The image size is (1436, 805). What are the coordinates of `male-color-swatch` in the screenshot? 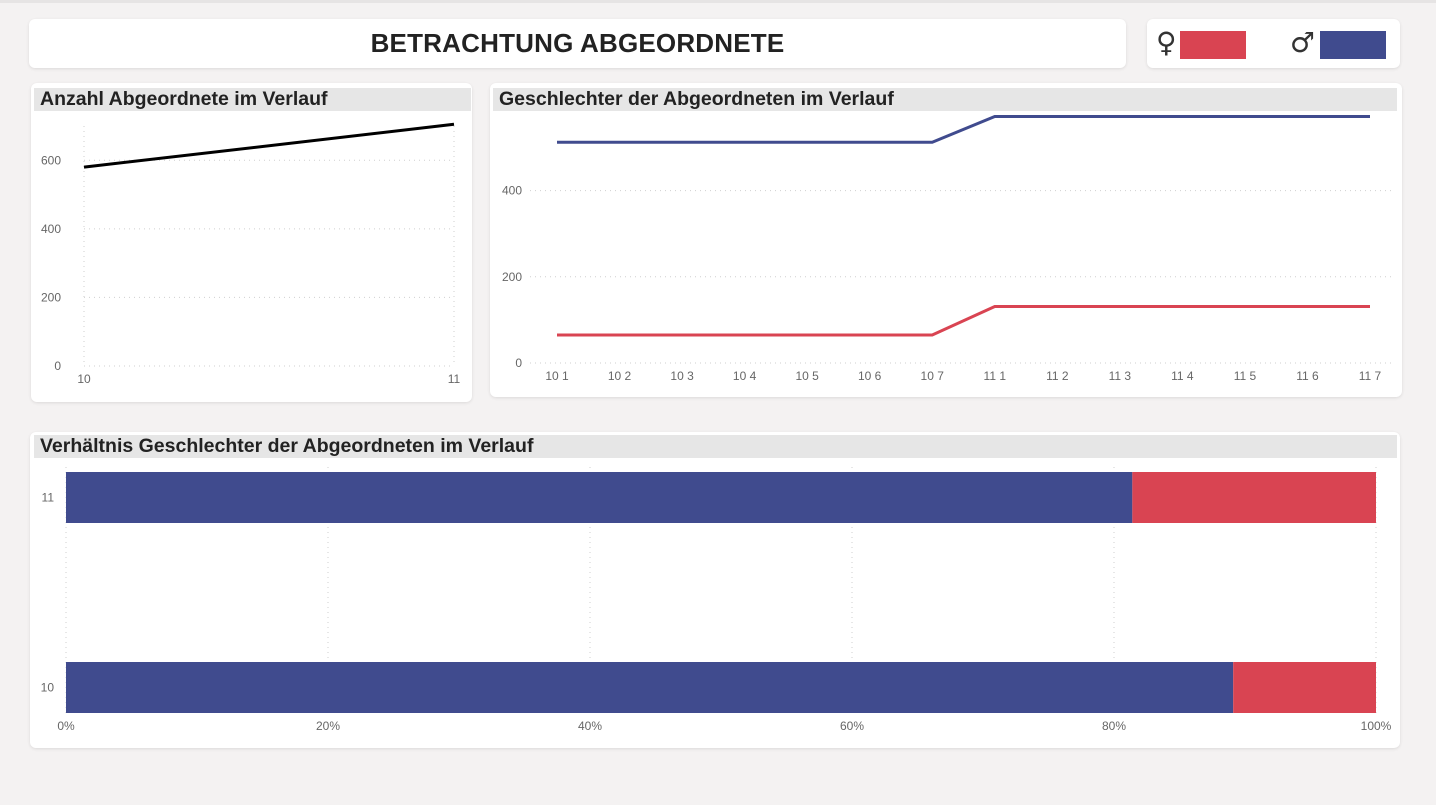 It's located at (1353, 45).